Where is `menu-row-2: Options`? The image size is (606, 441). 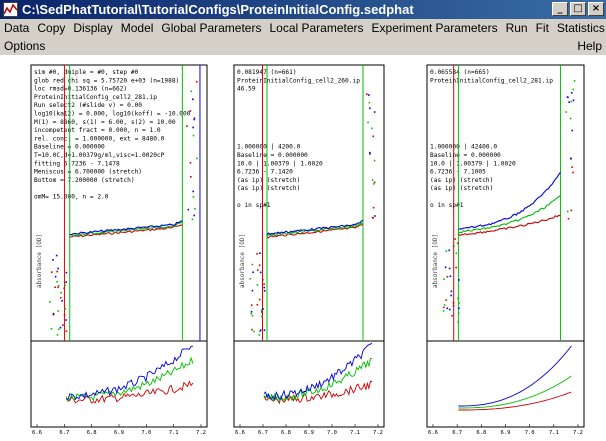
menu-row-2: Options is located at coordinates (24, 46).